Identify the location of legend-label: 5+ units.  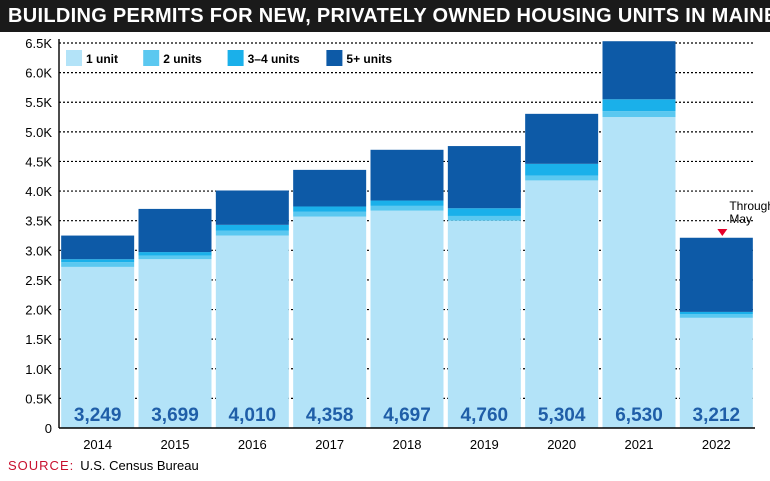
(369, 59).